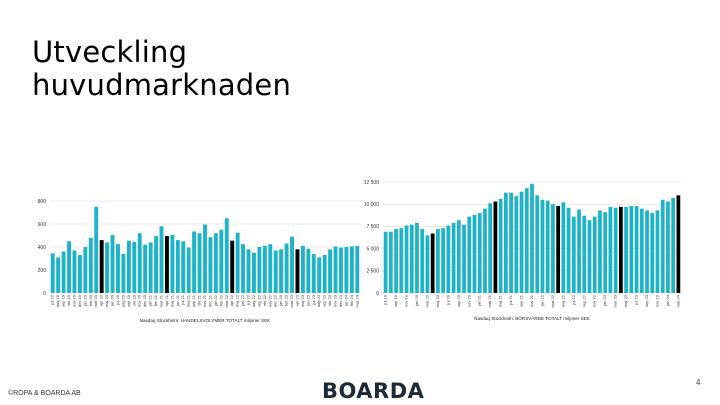  Describe the element at coordinates (209, 300) in the screenshot. I see `x-tick-label: dec 21` at that location.